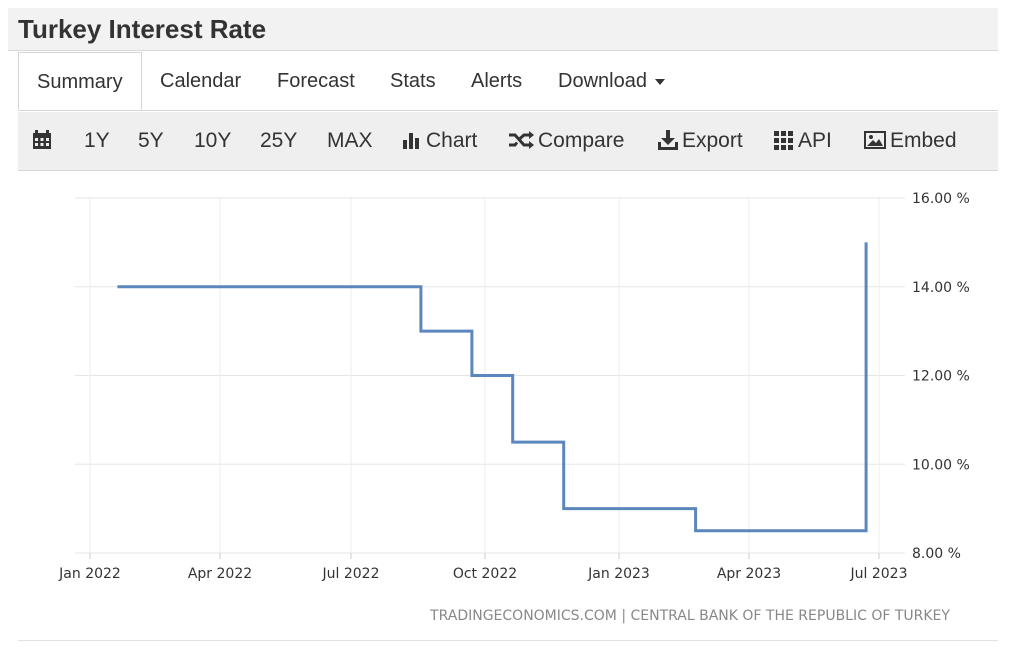  Describe the element at coordinates (941, 288) in the screenshot. I see `y-tick-label: 14.00 %` at that location.